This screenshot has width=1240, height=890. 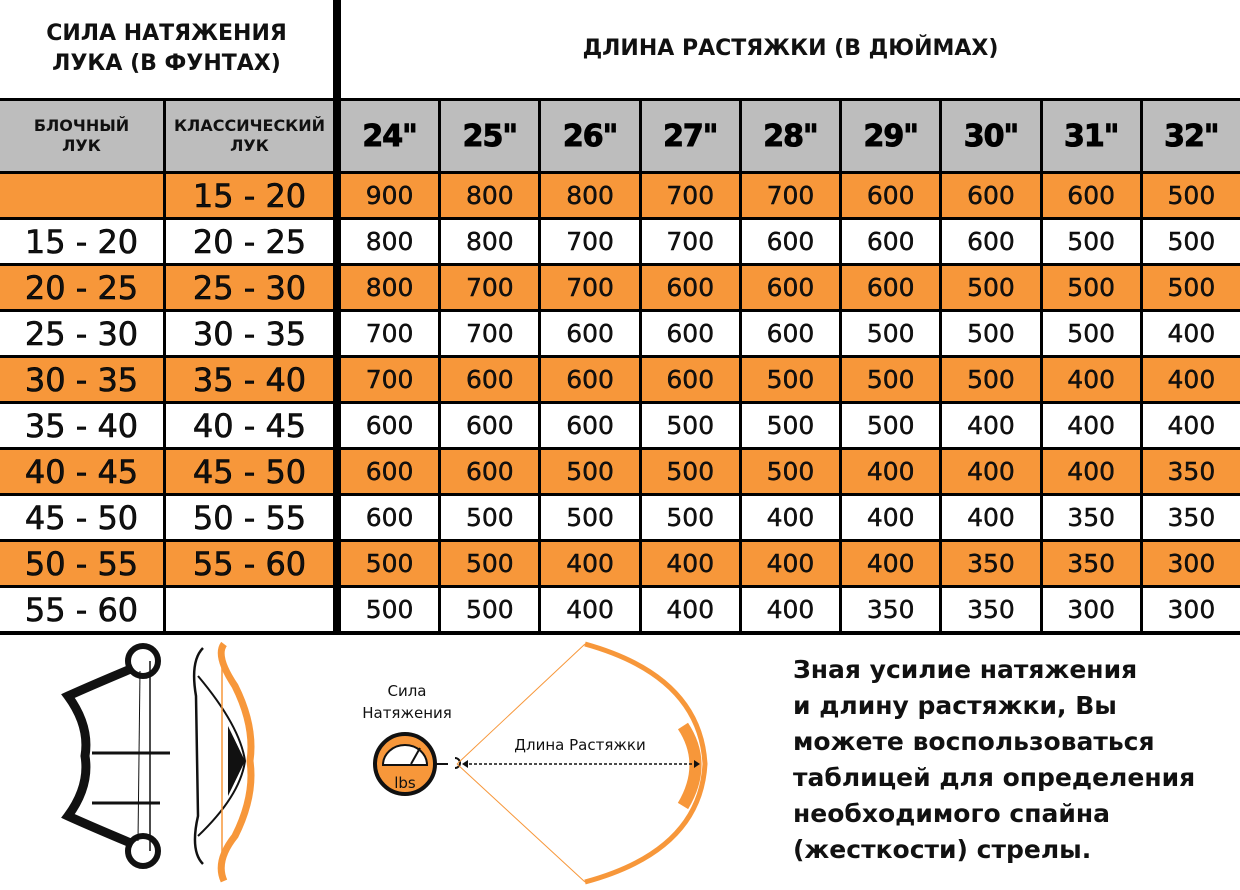 What do you see at coordinates (1191, 136) in the screenshot?
I see `draw-length-column-header: 32"` at bounding box center [1191, 136].